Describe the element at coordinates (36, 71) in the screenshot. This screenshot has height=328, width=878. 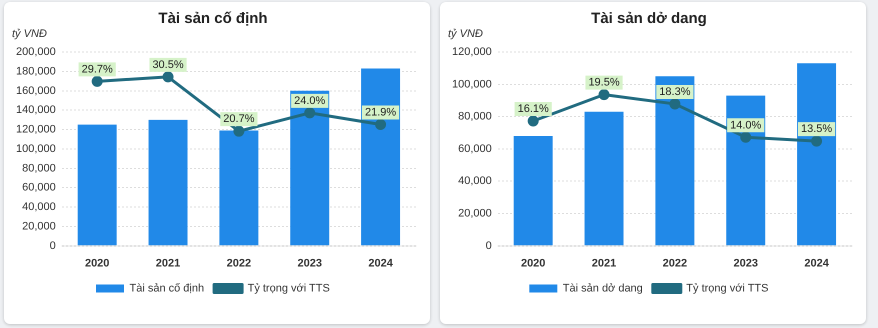
I see `y-tick-label: 180,000` at that location.